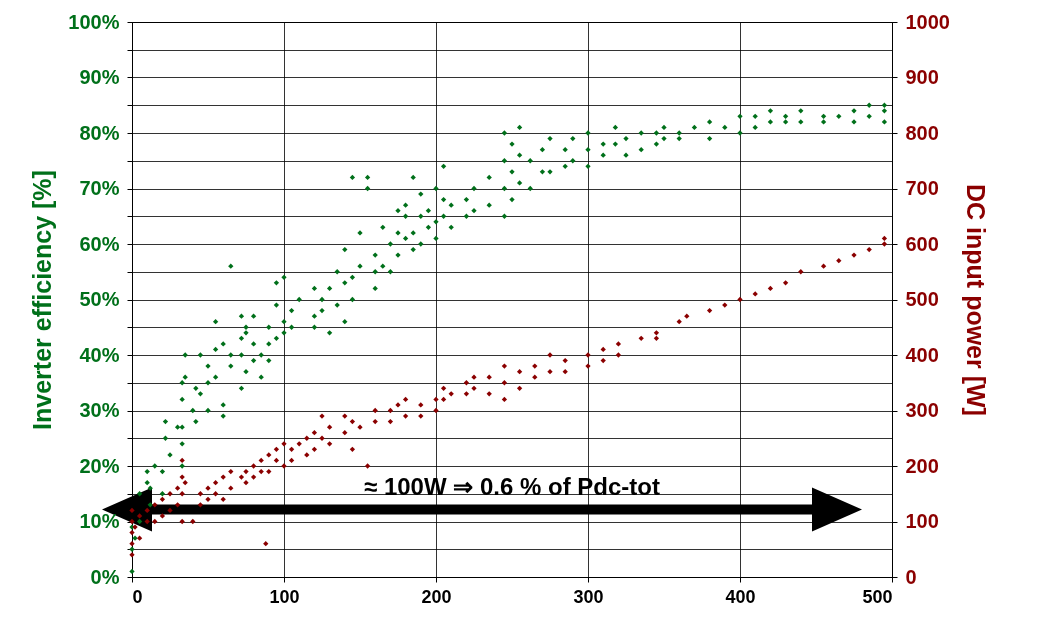 This screenshot has height=633, width=1046. Describe the element at coordinates (137, 596) in the screenshot. I see `x-tick-label: 0` at that location.